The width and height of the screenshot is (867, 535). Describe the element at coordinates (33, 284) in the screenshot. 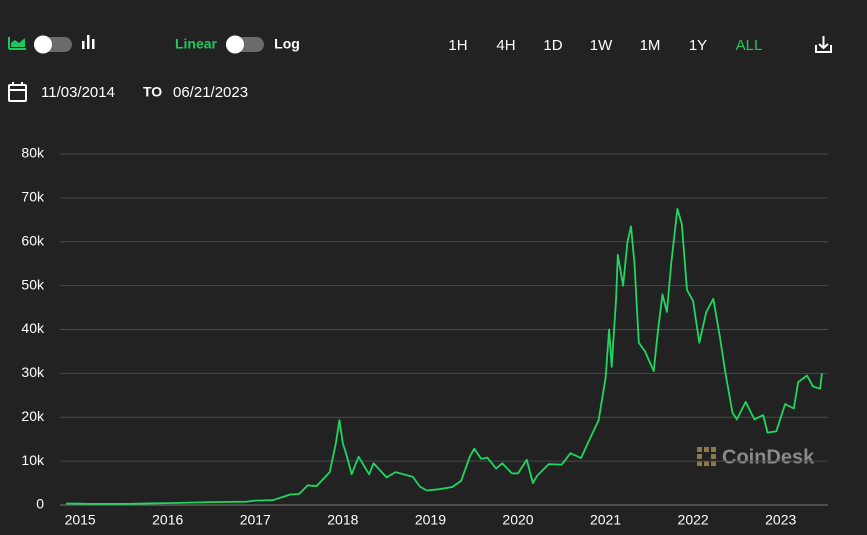

I see `y-tick-label: 50k` at that location.